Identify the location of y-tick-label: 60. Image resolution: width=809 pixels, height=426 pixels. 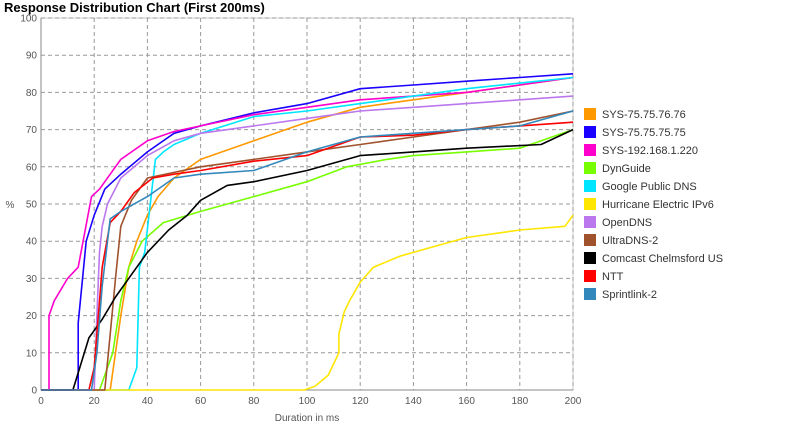
(32, 167).